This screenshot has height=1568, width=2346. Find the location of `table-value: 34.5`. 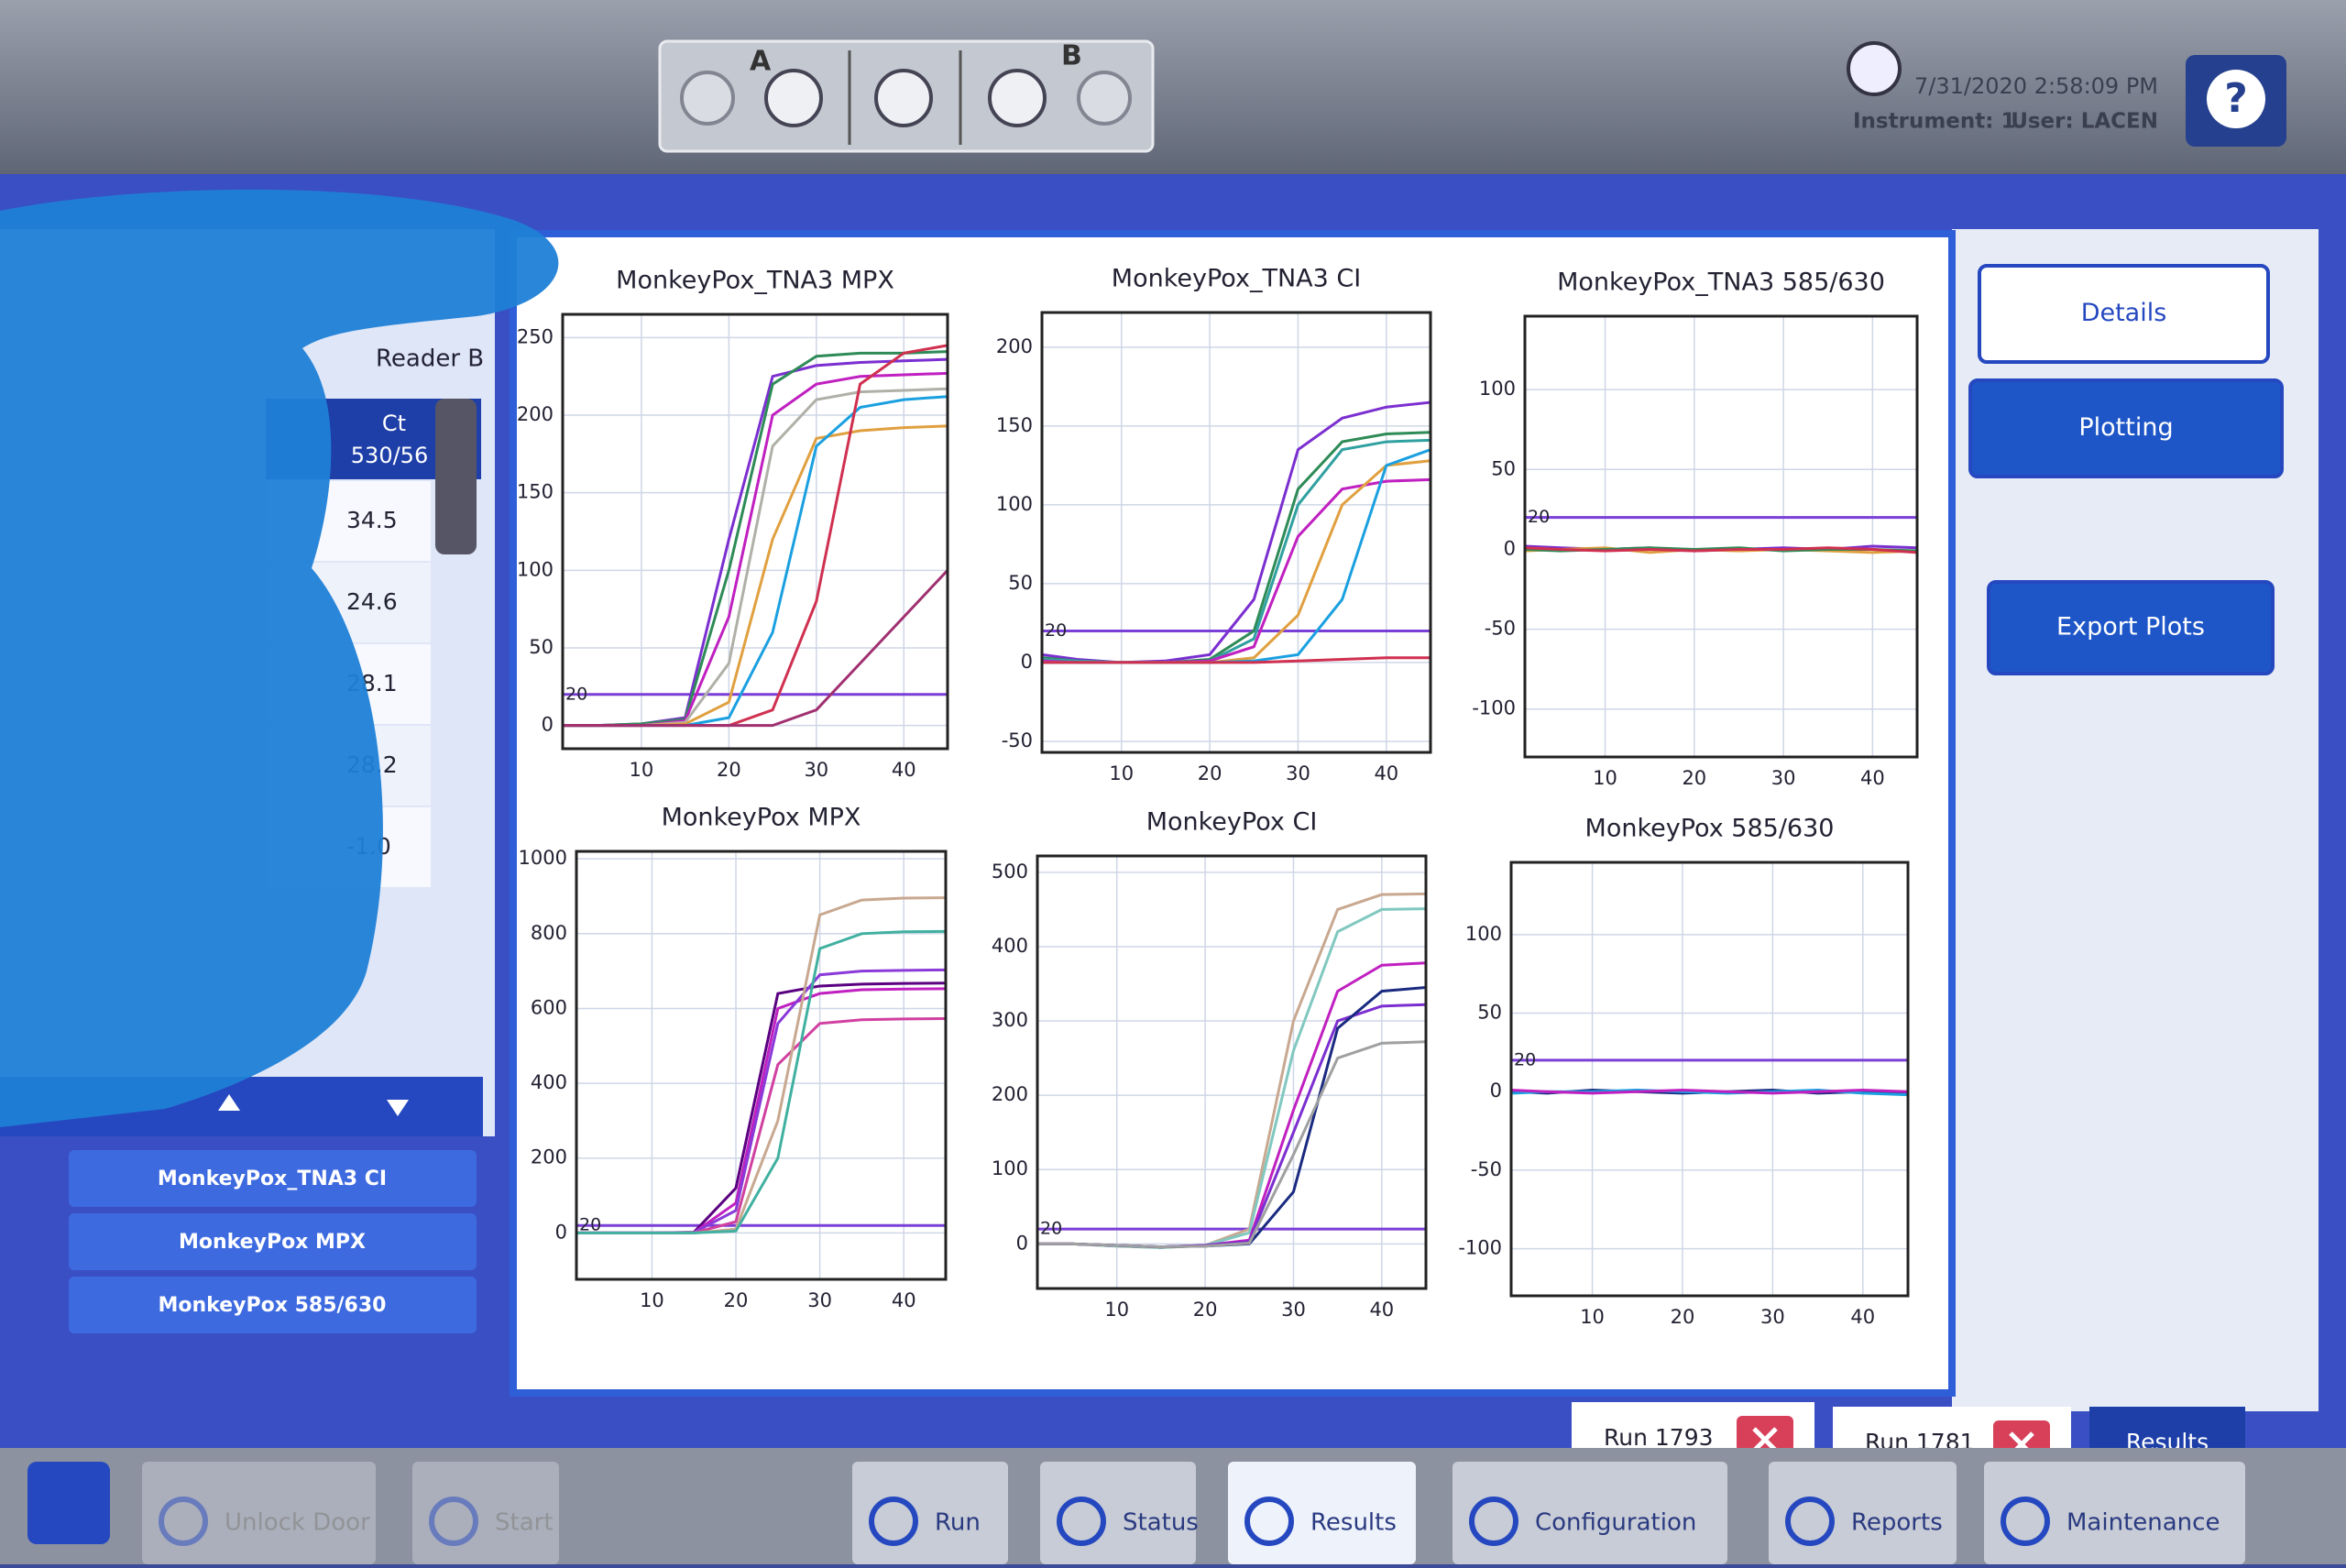

table-value: 34.5 is located at coordinates (372, 520).